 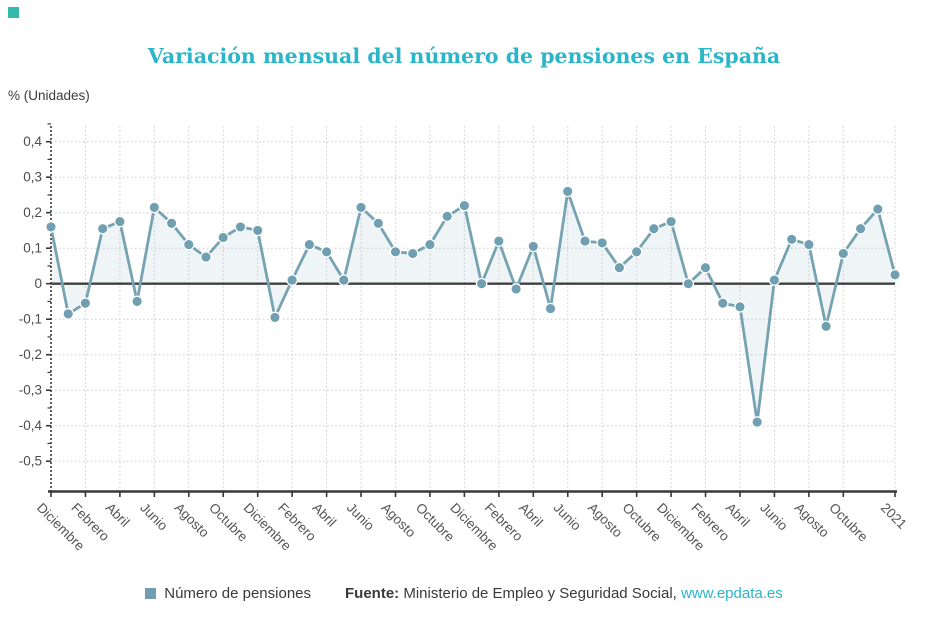 I want to click on x-axis-label: Octubre, so click(x=848, y=522).